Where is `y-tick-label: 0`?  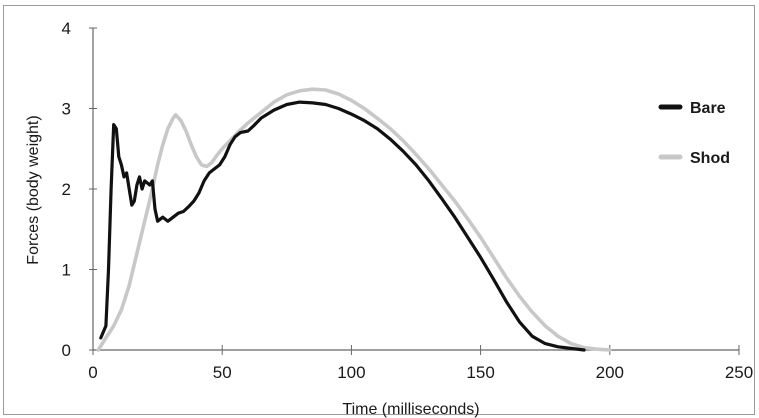 y-tick-label: 0 is located at coordinates (66, 350).